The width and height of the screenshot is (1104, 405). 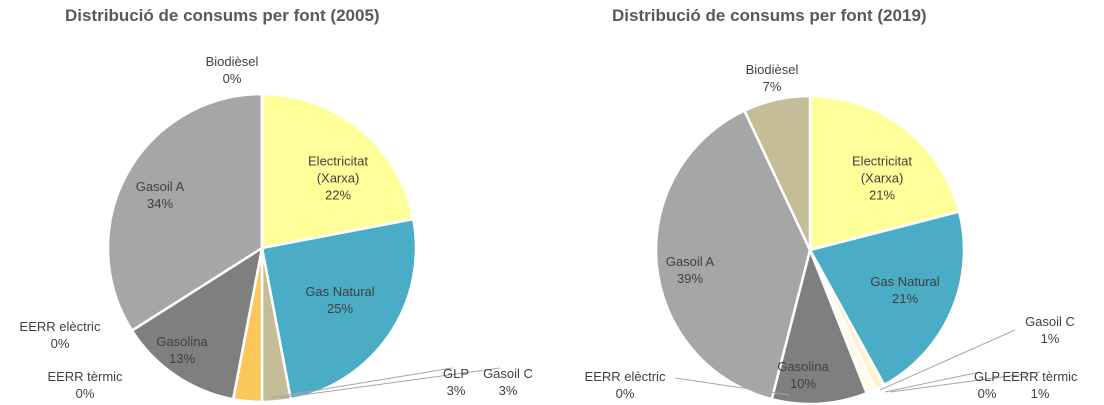 I want to click on slice-label: Gasolina 13%, so click(x=182, y=350).